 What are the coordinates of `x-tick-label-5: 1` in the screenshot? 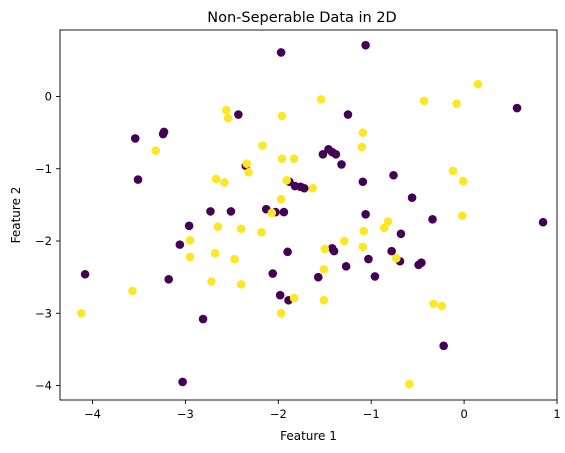 It's located at (556, 414).